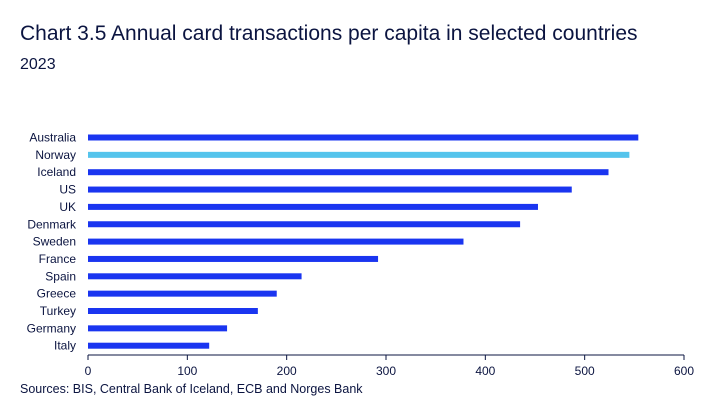 The width and height of the screenshot is (722, 410). I want to click on category-label: France, so click(58, 259).